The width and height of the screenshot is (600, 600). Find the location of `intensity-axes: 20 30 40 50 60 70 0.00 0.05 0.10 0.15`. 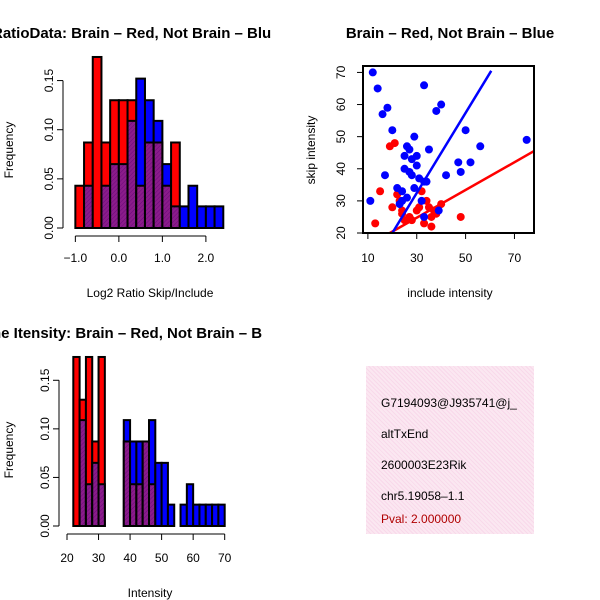

intensity-axes: 20 30 40 50 60 70 0.00 0.05 0.10 0.15 is located at coordinates (135, 466).